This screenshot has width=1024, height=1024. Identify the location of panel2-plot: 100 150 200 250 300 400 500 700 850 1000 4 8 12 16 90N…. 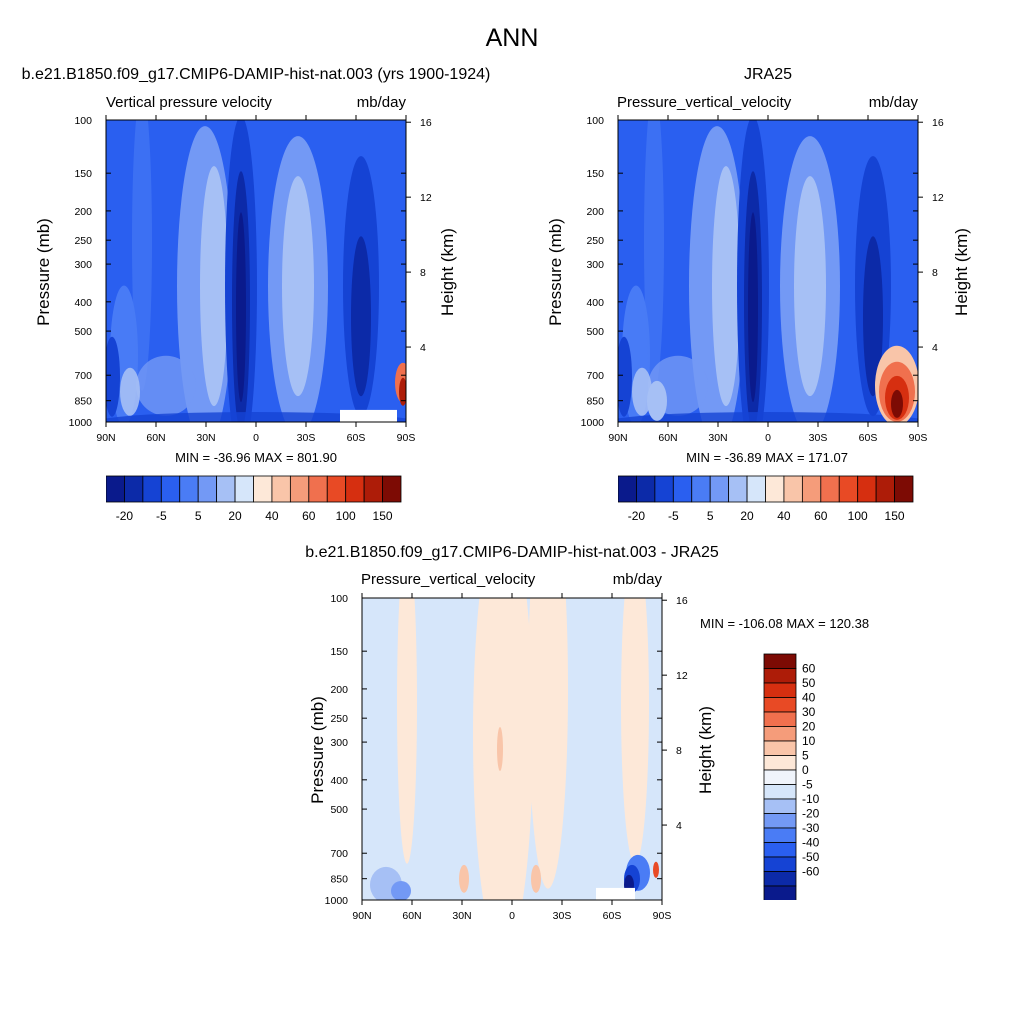
(762, 279).